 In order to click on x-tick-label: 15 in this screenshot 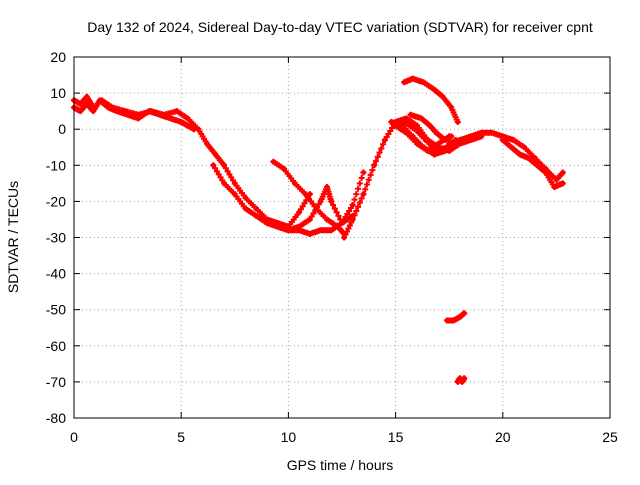, I will do `click(396, 437)`.